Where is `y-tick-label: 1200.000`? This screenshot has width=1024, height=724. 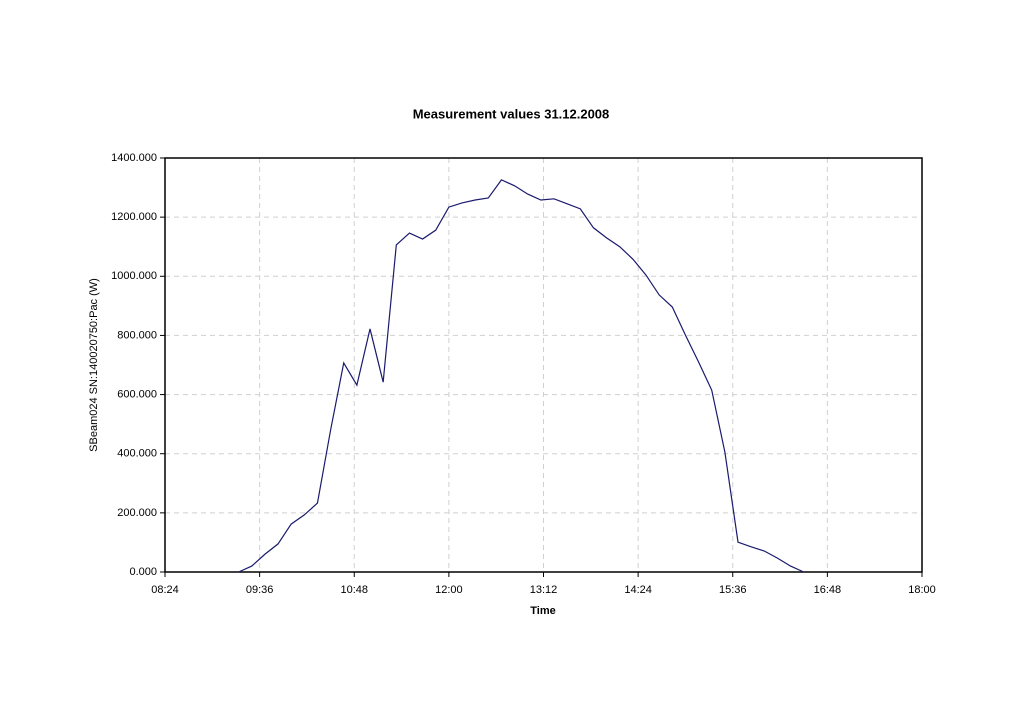 y-tick-label: 1200.000 is located at coordinates (134, 217).